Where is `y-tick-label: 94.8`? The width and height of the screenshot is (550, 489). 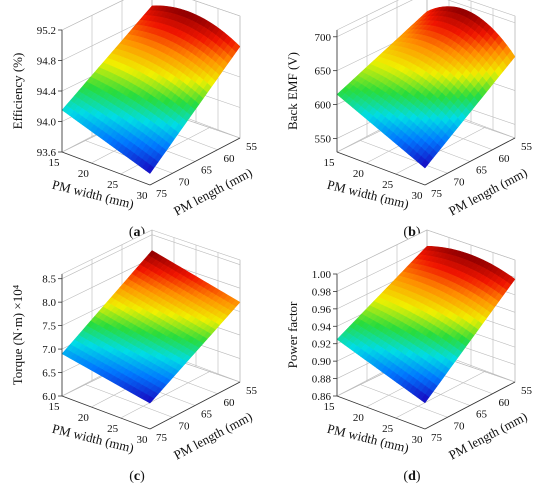 y-tick-label: 94.8 is located at coordinates (47, 62).